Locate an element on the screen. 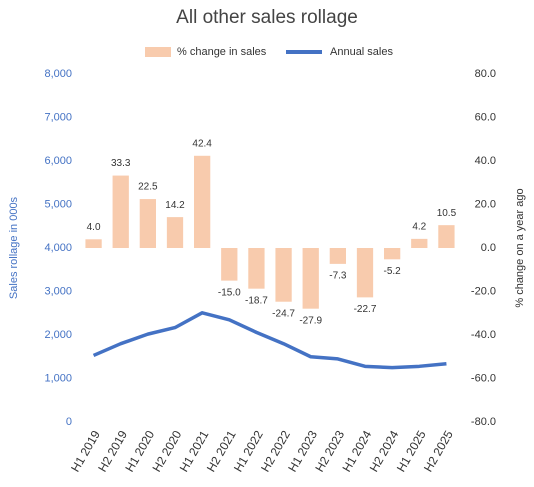 The width and height of the screenshot is (534, 487). data-label: -5.2 is located at coordinates (393, 271).